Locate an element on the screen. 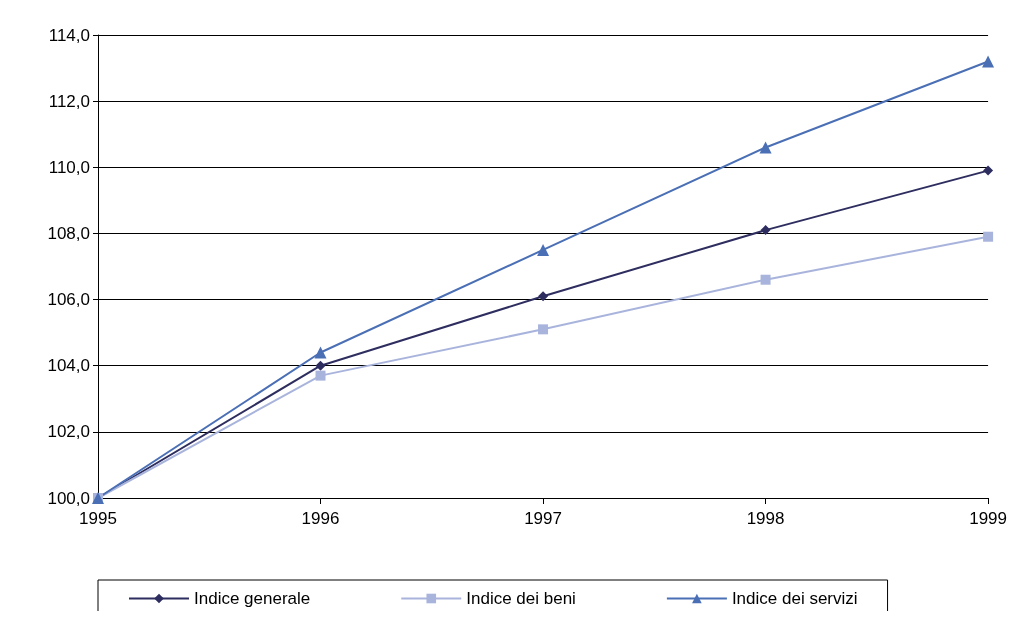  y-tick-label: 106,0 is located at coordinates (68, 300).